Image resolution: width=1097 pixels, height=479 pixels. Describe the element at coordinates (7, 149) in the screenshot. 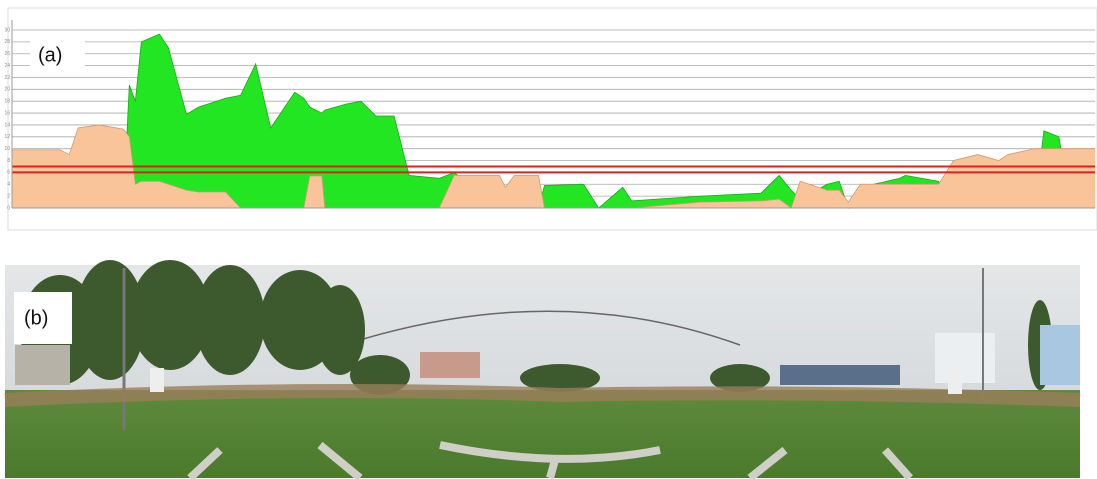

I see `y-tick-label: 10` at that location.